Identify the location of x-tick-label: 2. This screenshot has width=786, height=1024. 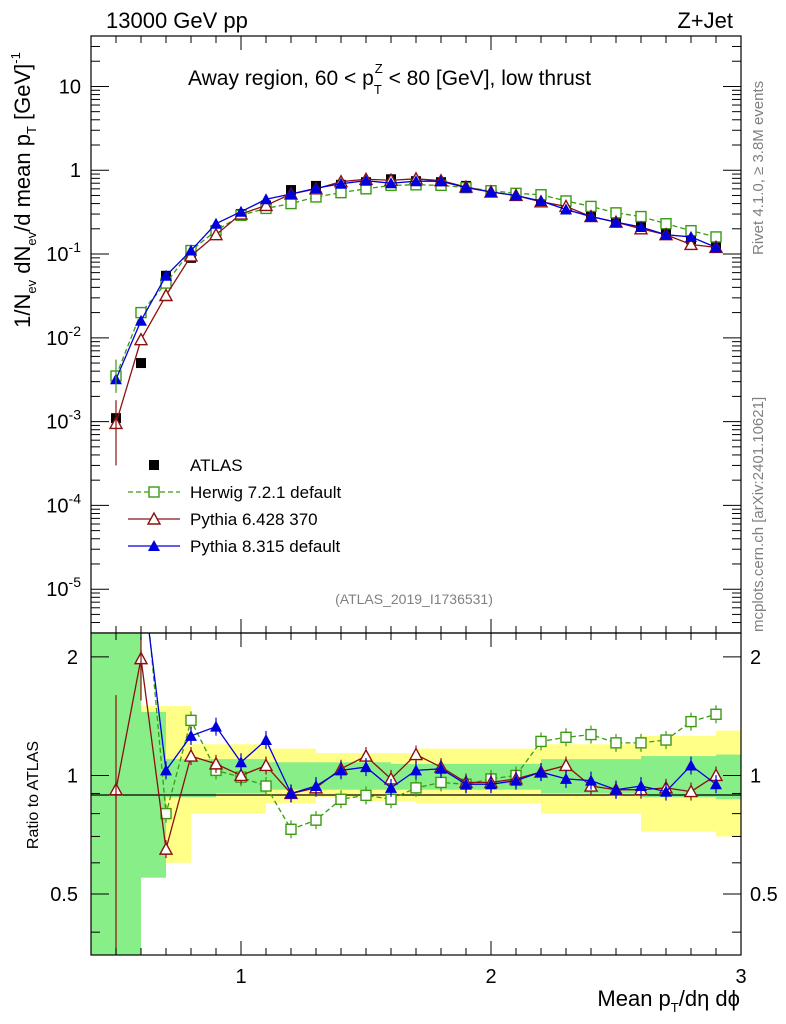
(490, 977).